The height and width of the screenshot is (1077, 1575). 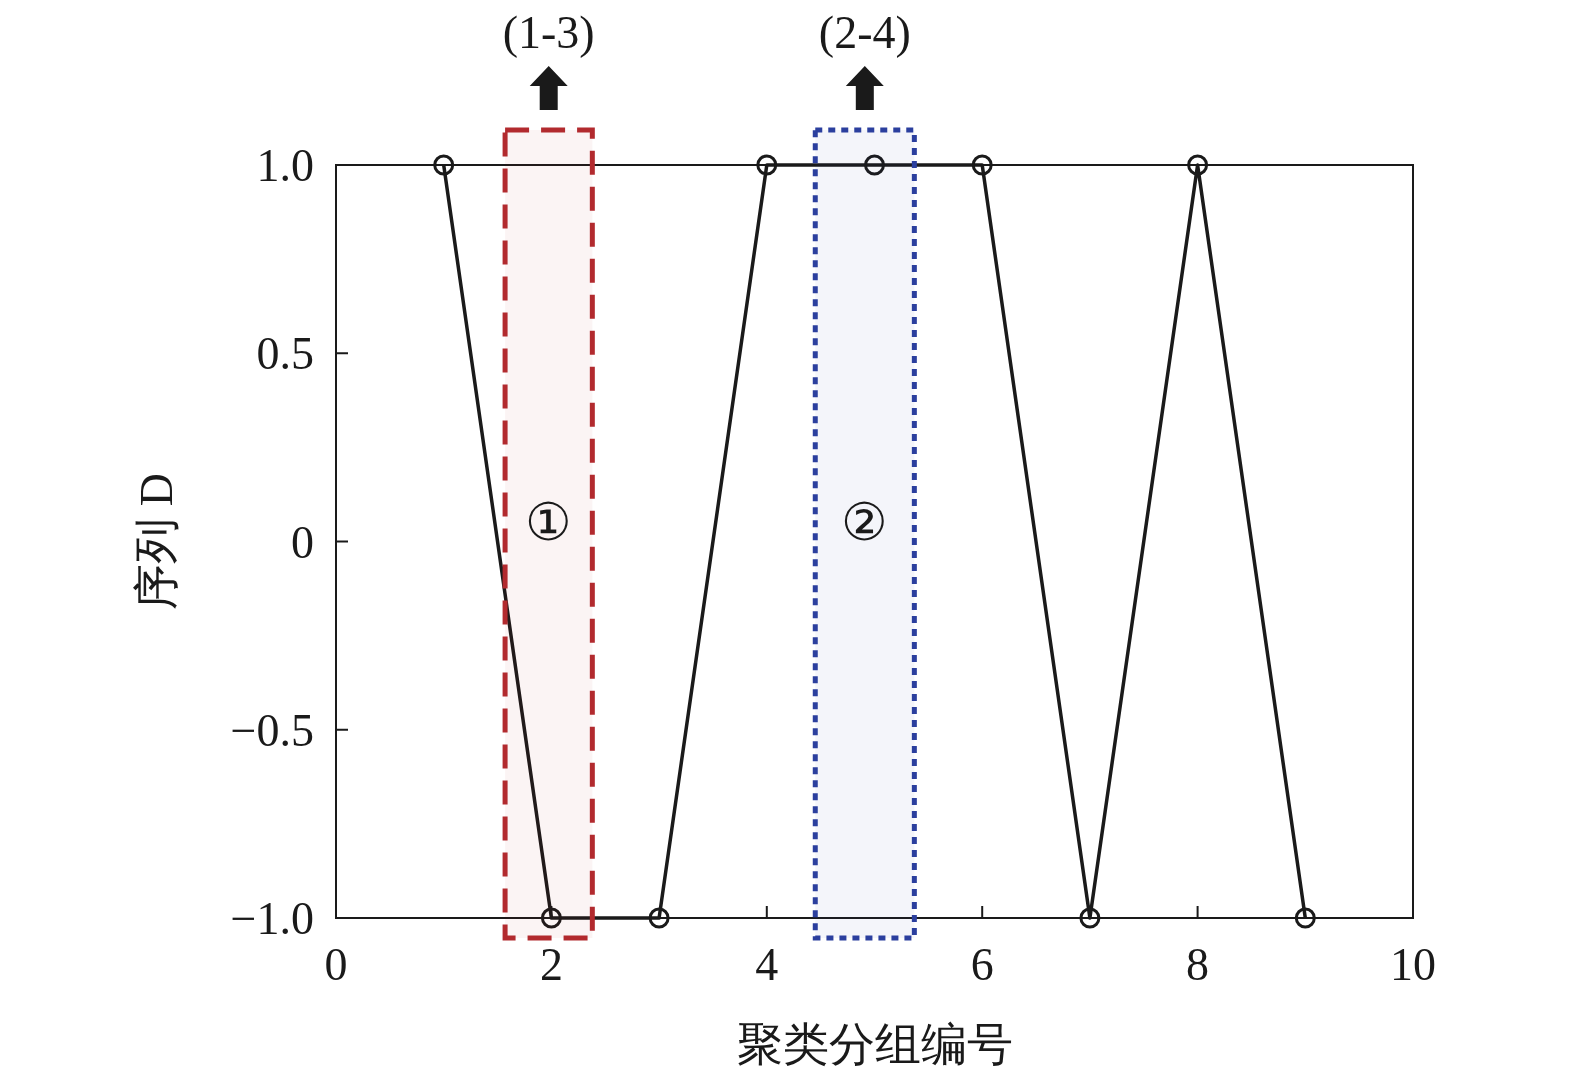 I want to click on x-tick-label: 2, so click(x=551, y=964).